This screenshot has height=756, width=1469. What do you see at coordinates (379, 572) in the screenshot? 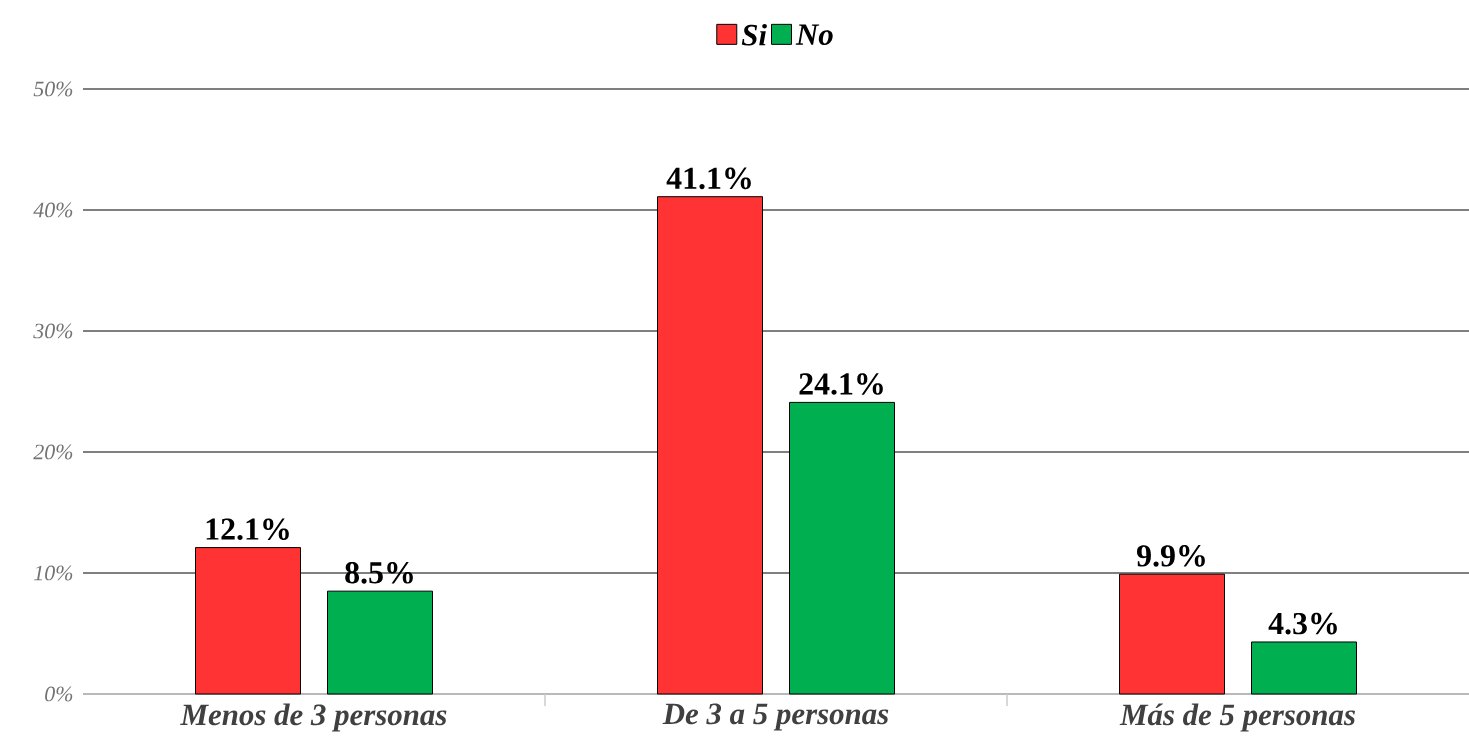
I see `data-label: 8.5%` at bounding box center [379, 572].